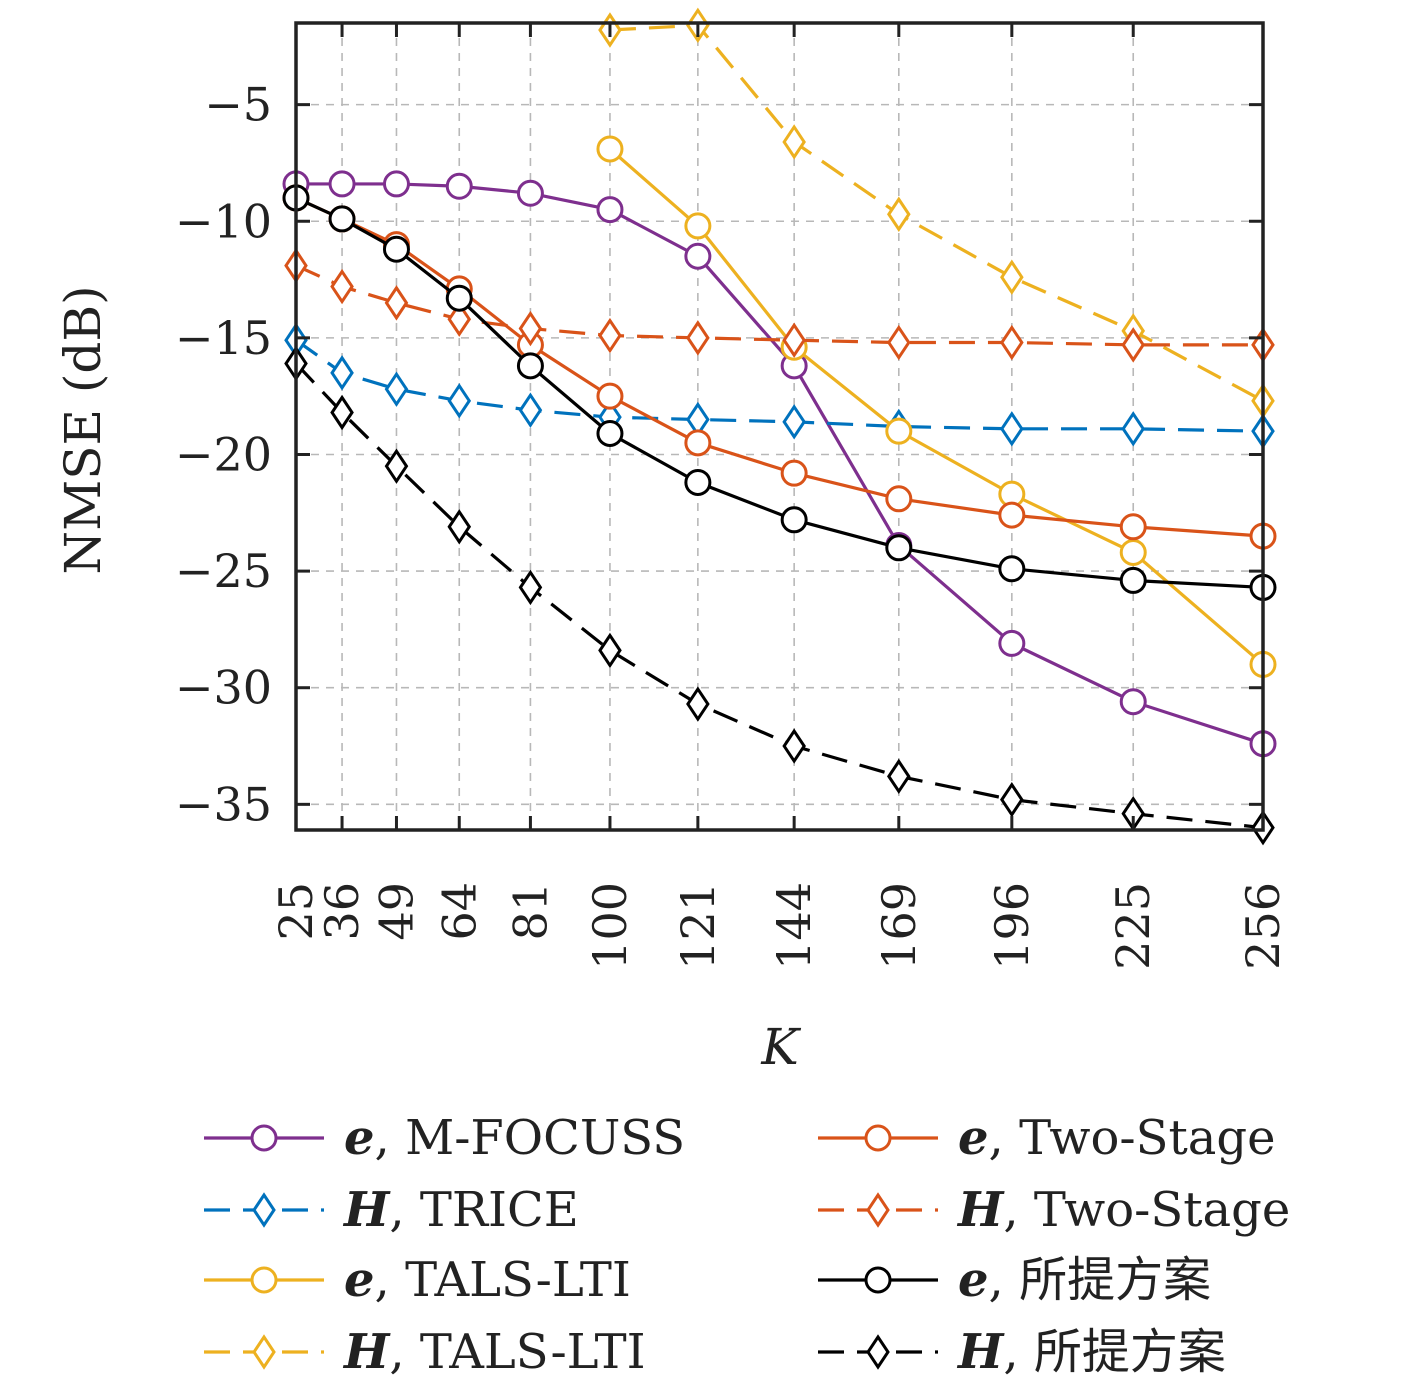 This screenshot has width=1417, height=1394. Describe the element at coordinates (899, 926) in the screenshot. I see `x-tick-label: 169` at that location.